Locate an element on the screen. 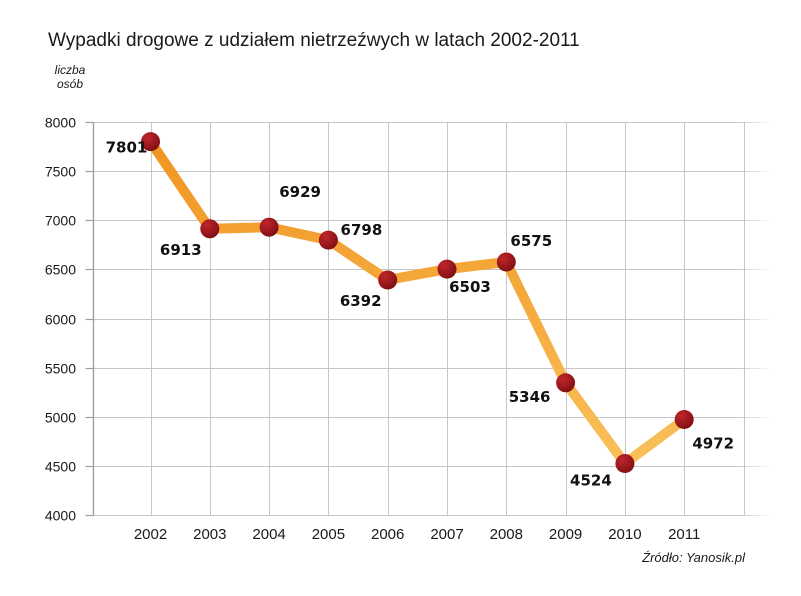 The height and width of the screenshot is (596, 801). source-caption: Źródło: Yanosik.pl is located at coordinates (693, 557).